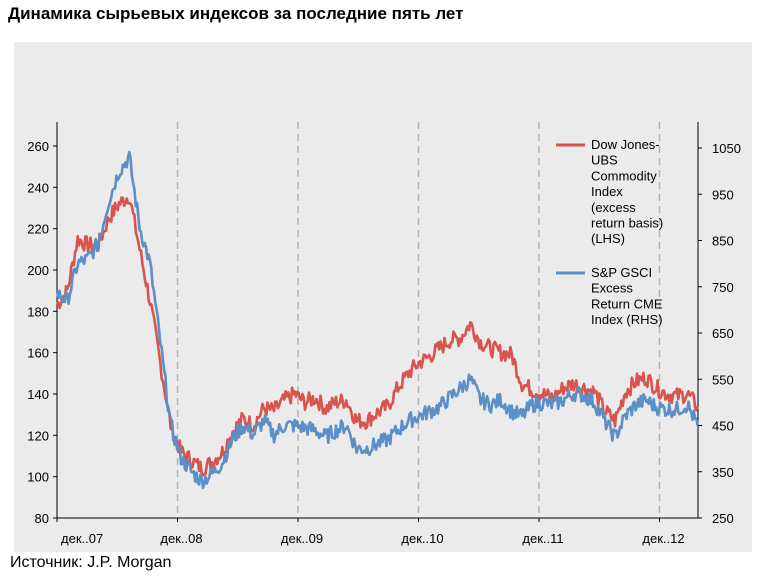 This screenshot has width=772, height=583. Describe the element at coordinates (542, 538) in the screenshot. I see `x-tick-label: дек..11` at that location.